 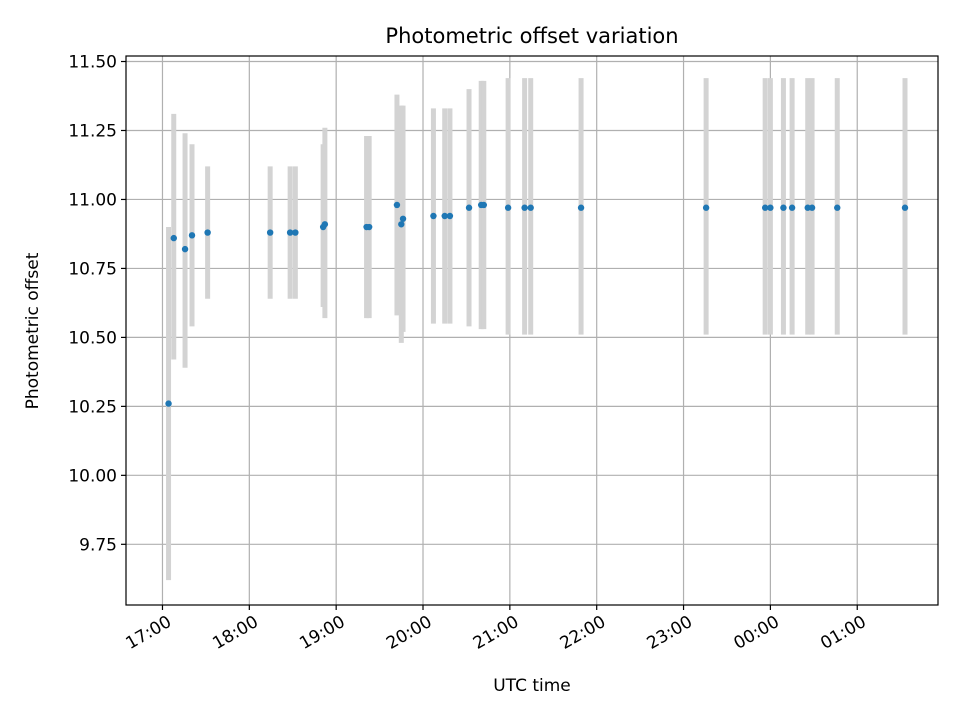 I want to click on y-tick-label: 11.00, so click(x=92, y=200).